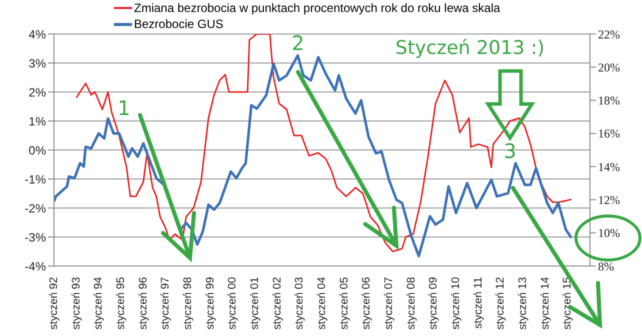 Image resolution: width=642 pixels, height=336 pixels. What do you see at coordinates (37, 63) in the screenshot?
I see `y-tick-label: 3%` at bounding box center [37, 63].